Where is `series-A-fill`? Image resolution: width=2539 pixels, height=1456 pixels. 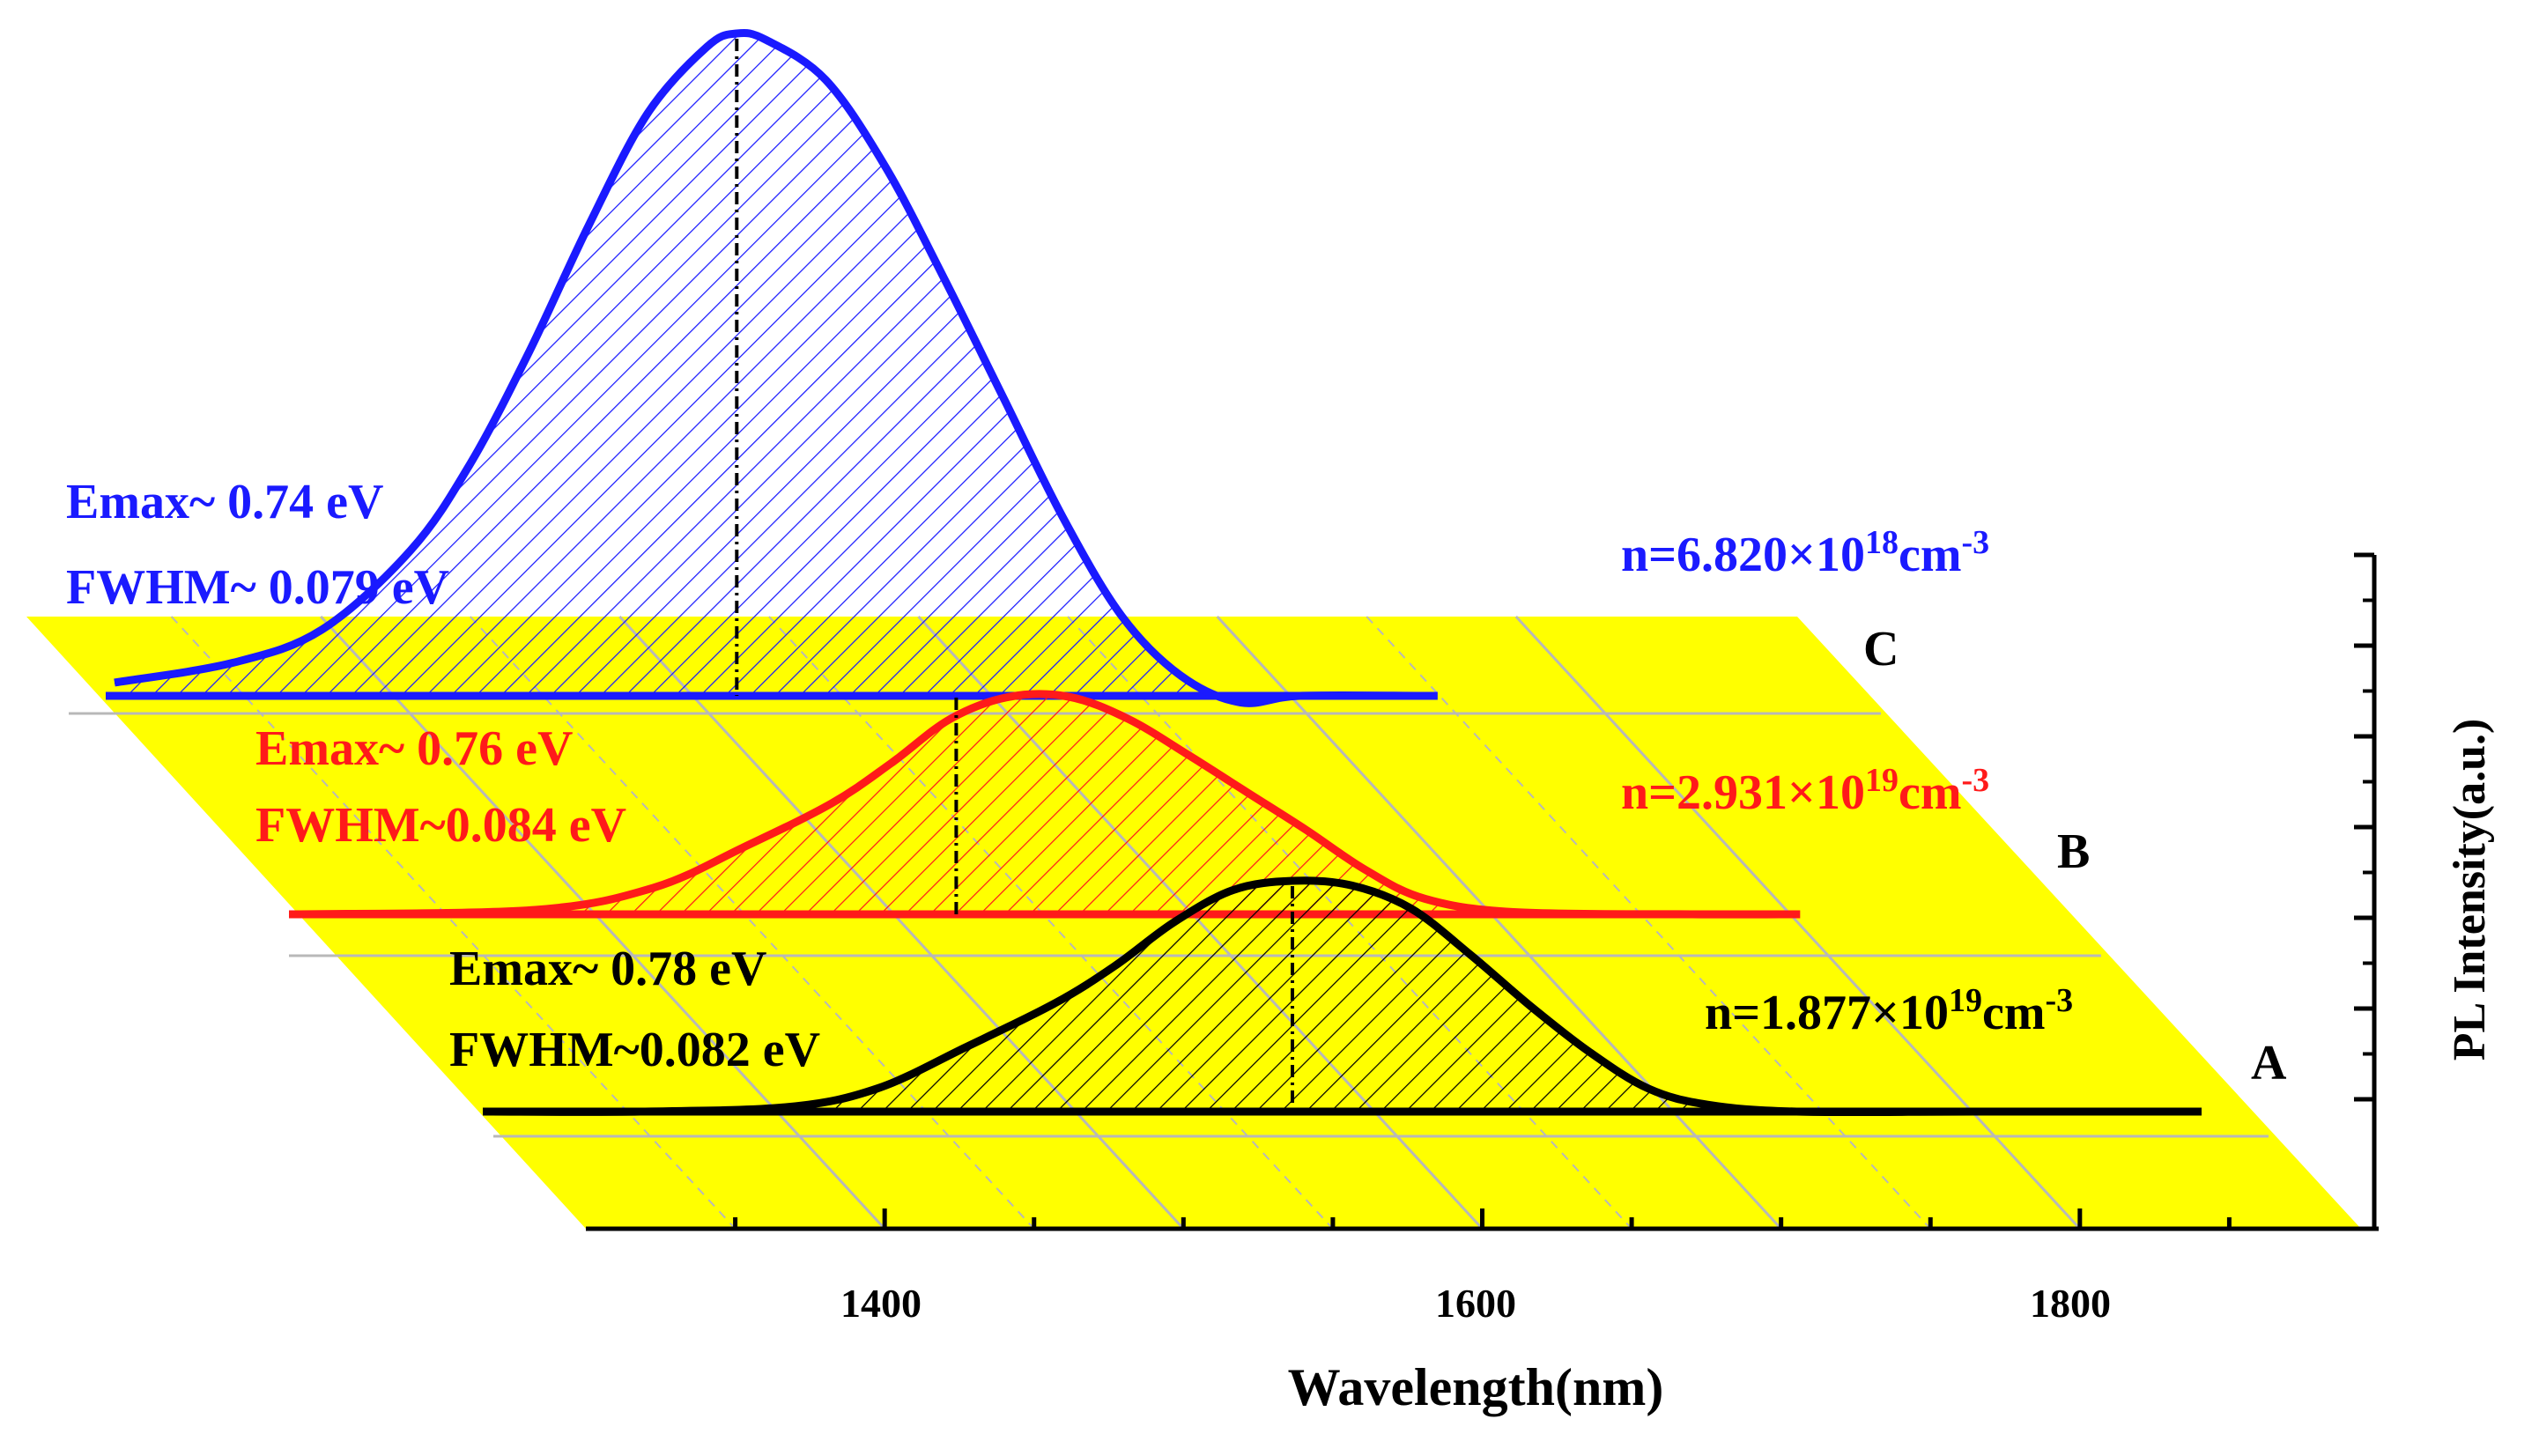
series-A-fill is located at coordinates (1337, 996).